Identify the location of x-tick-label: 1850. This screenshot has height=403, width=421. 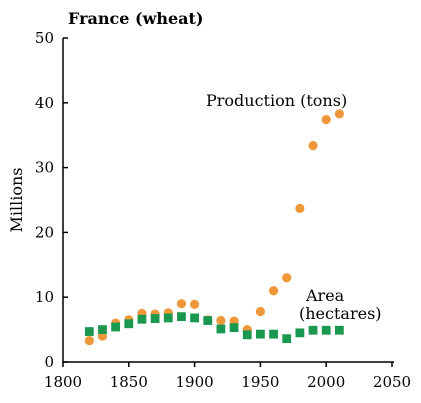
(129, 382).